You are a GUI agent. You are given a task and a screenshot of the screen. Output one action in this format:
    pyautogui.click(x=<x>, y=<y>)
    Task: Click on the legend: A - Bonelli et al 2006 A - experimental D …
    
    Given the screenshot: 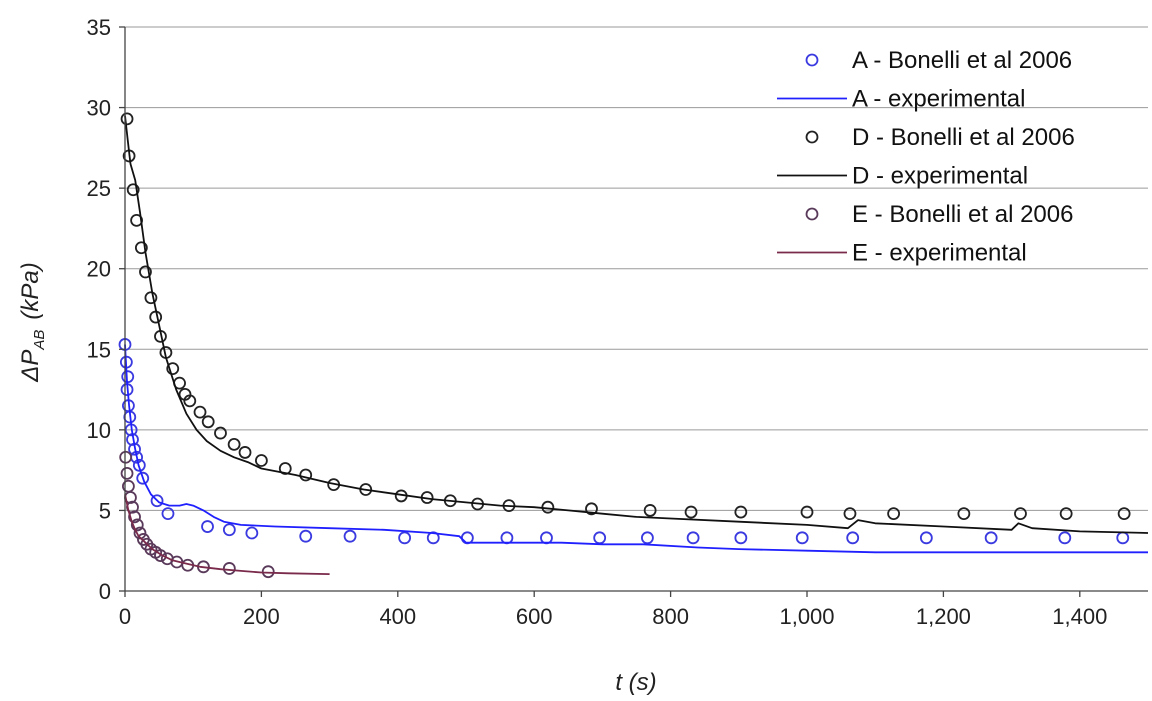 What is the action you would take?
    pyautogui.click(x=926, y=157)
    